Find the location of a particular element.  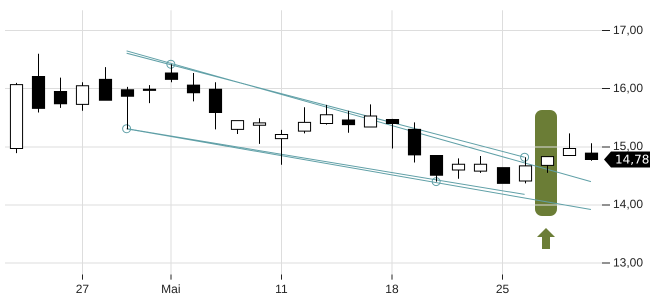

x-tick-label: 11 is located at coordinates (281, 289).